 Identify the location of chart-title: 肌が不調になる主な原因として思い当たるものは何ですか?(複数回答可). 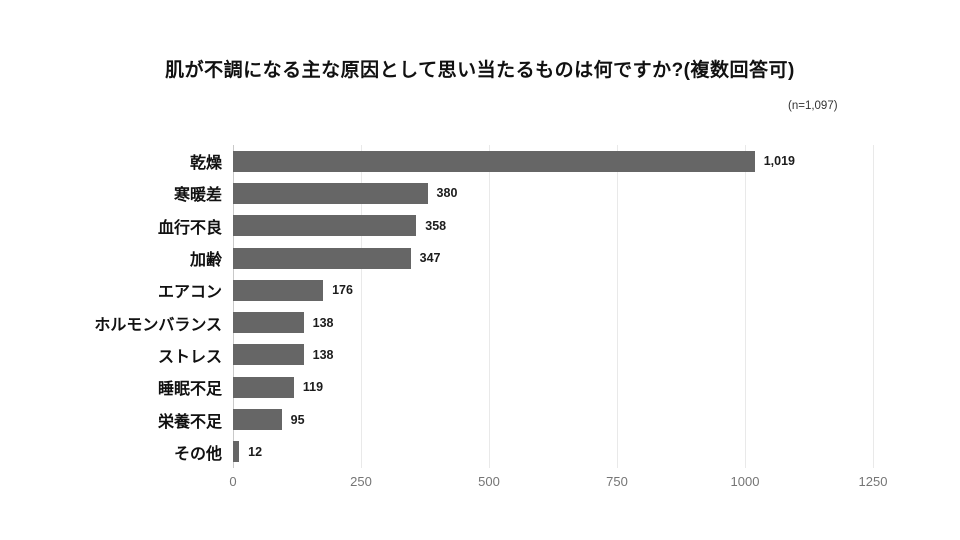
(480, 70).